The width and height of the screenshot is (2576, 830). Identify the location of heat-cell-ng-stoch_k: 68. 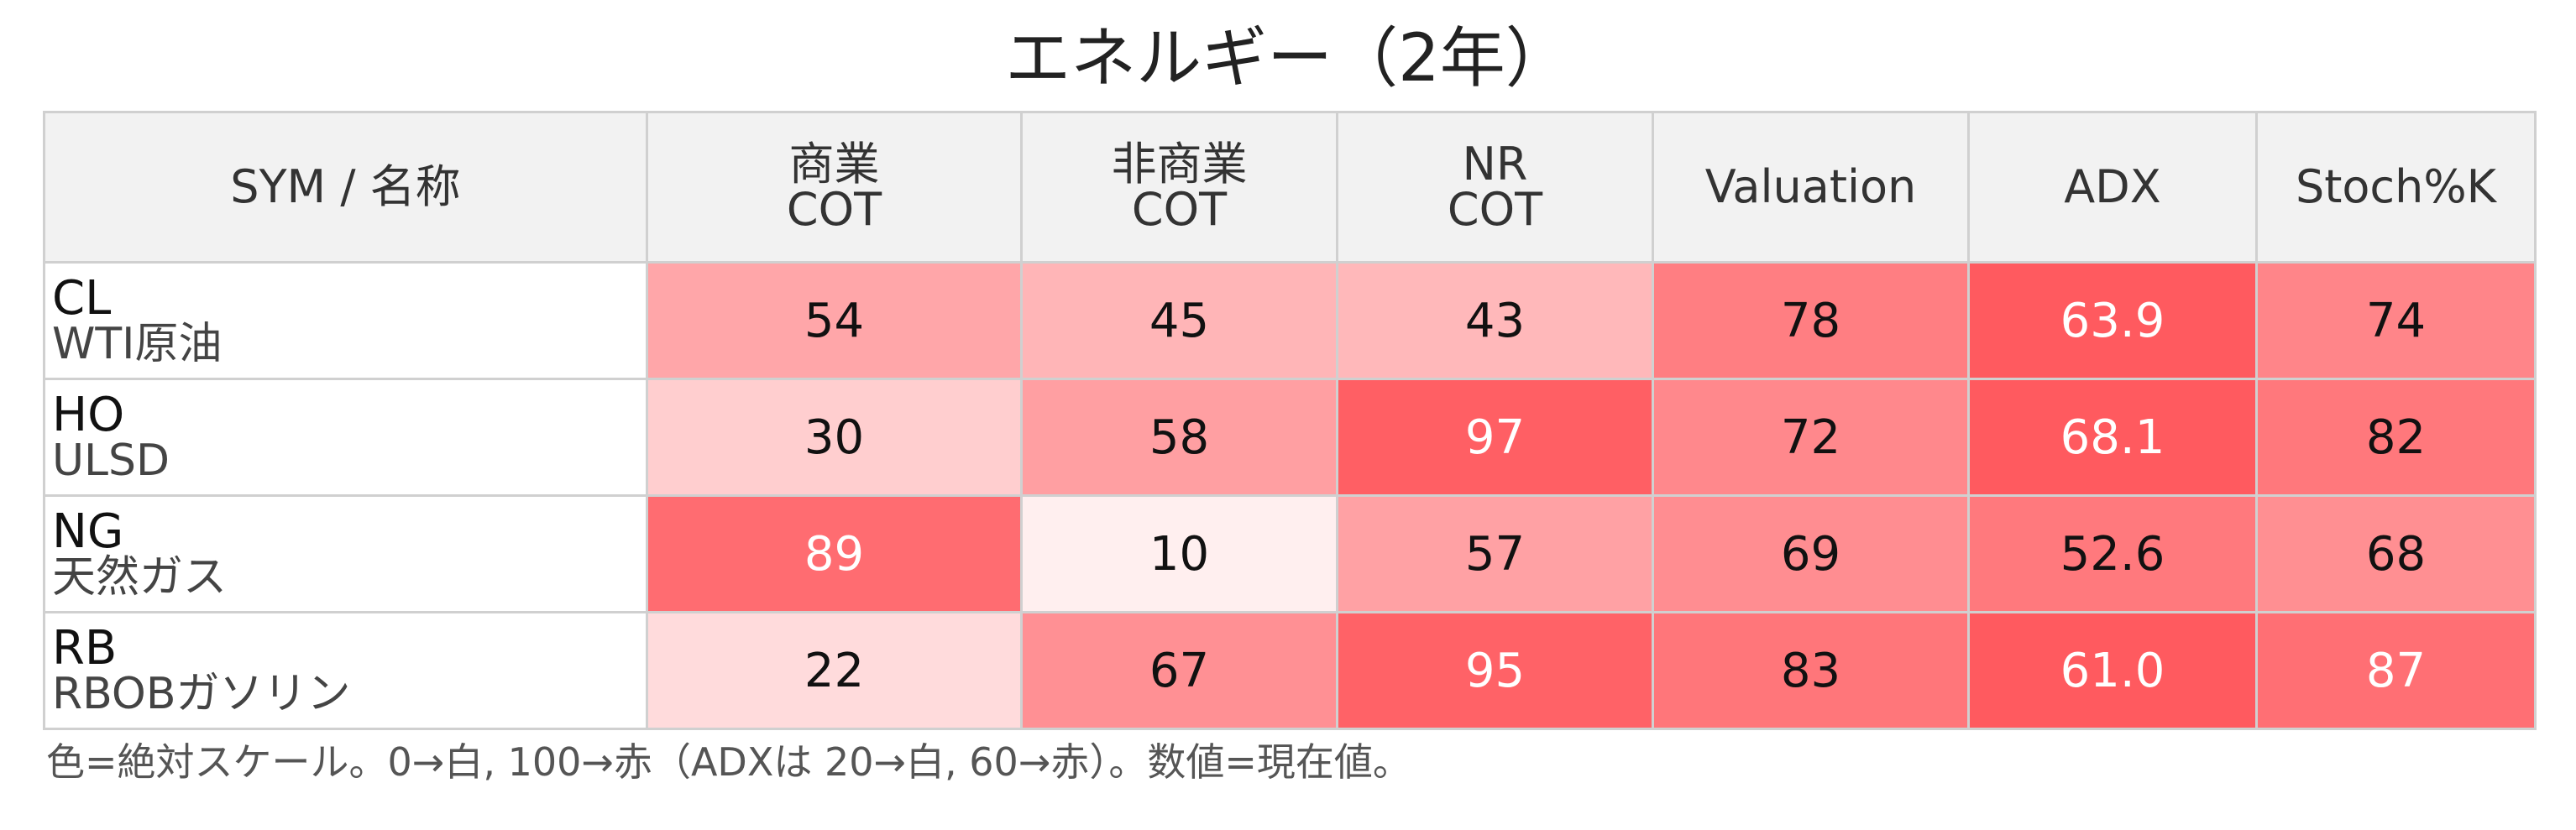
(2396, 553).